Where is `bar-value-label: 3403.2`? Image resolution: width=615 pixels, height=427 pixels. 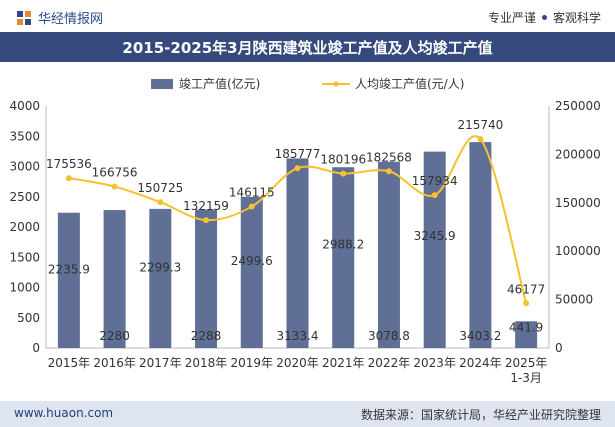
bar-value-label: 3403.2 is located at coordinates (480, 336).